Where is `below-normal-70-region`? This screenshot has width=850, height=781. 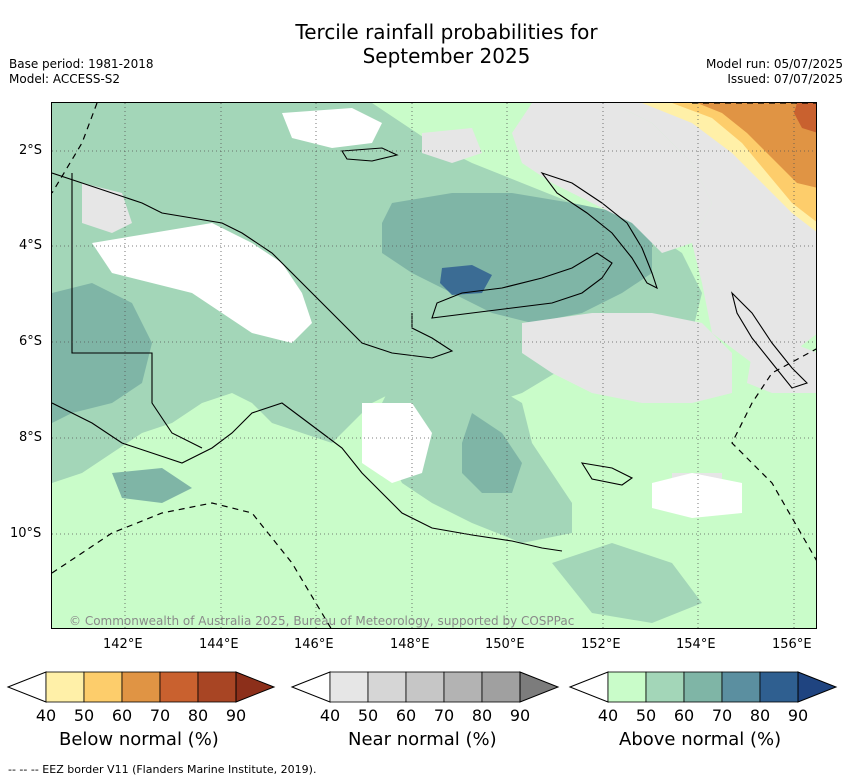
below-normal-70-region is located at coordinates (756, 145).